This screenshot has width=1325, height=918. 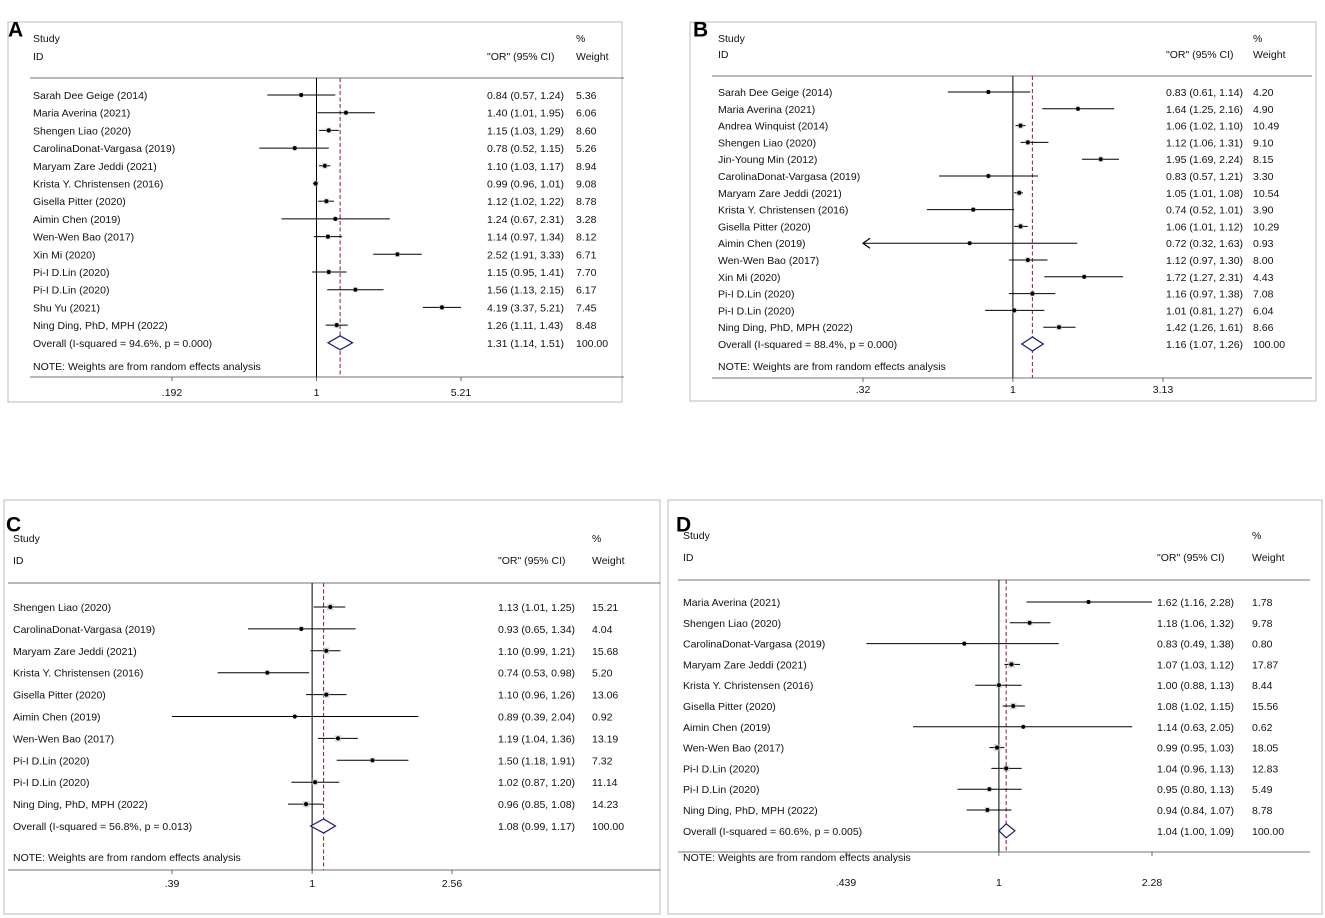 I want to click on study-name: Wen-Wen Bao (2017), so click(x=83, y=238).